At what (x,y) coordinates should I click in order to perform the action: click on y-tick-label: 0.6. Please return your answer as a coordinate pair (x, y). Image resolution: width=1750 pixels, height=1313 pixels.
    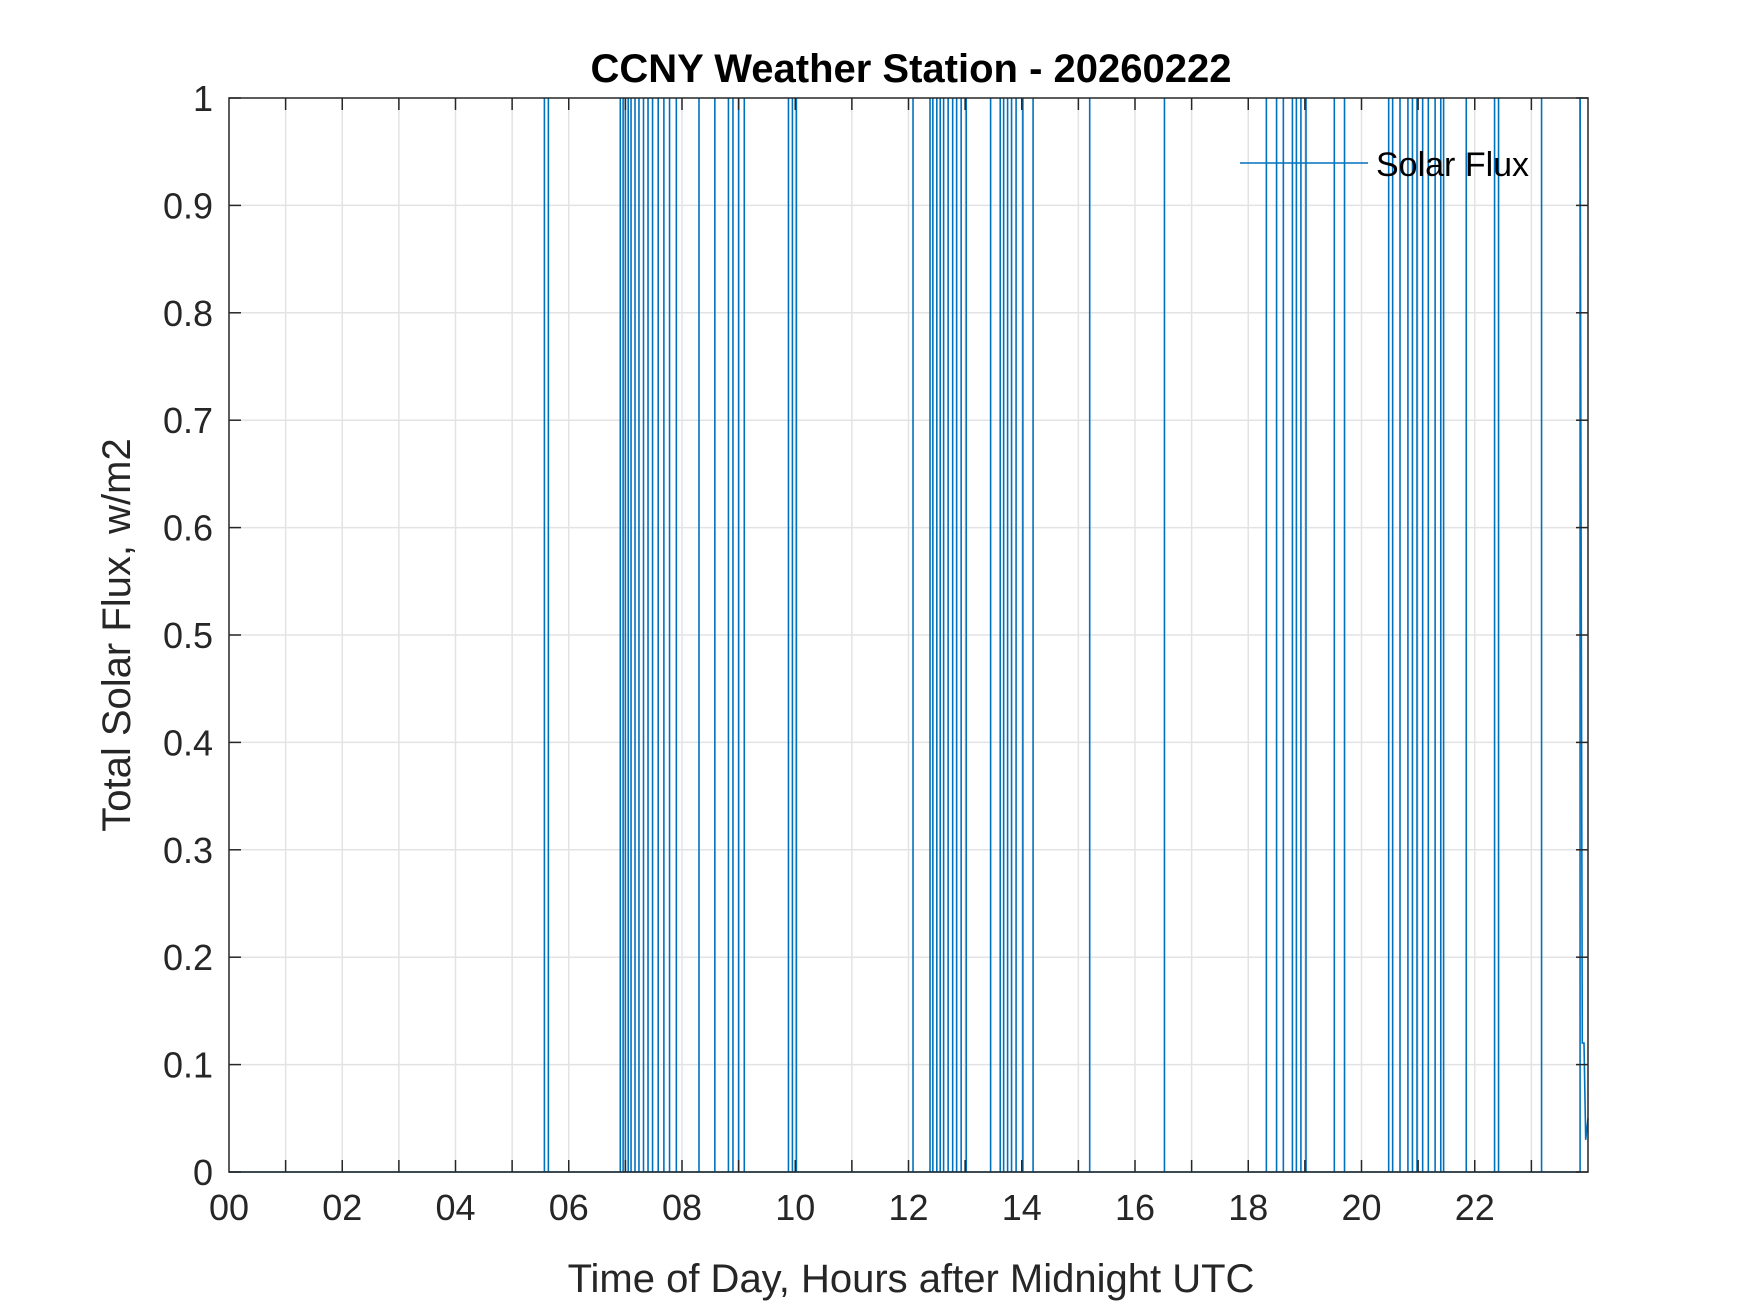
    Looking at the image, I should click on (188, 528).